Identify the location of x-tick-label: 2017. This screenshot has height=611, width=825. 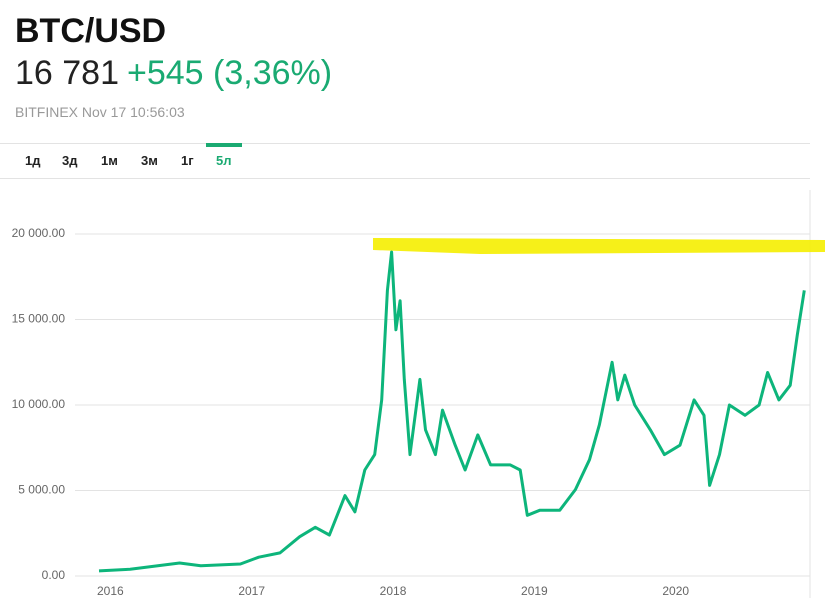
(251, 591).